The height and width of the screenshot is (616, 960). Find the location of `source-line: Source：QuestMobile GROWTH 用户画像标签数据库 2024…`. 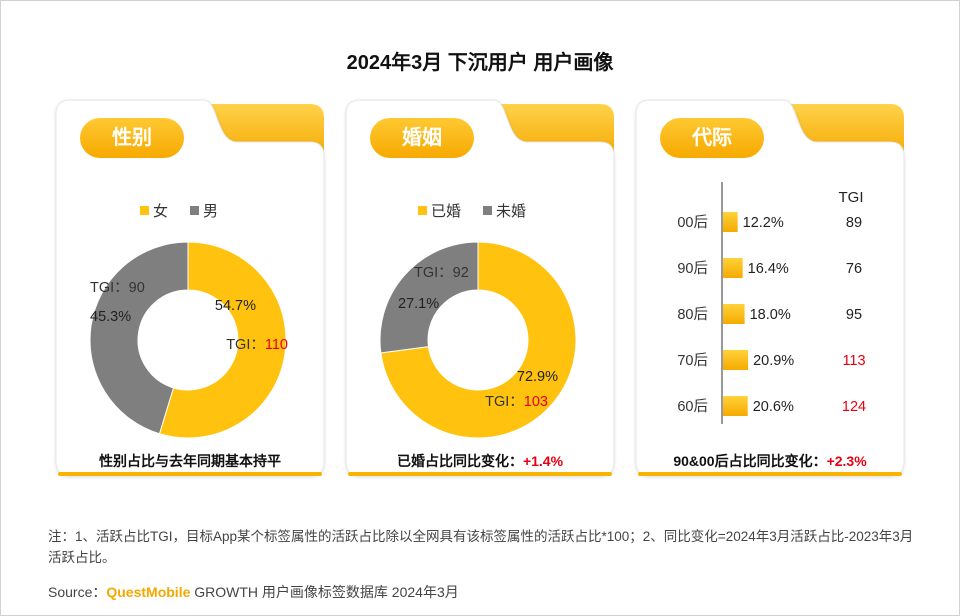

source-line: Source：QuestMobile GROWTH 用户画像标签数据库 2024… is located at coordinates (253, 592).